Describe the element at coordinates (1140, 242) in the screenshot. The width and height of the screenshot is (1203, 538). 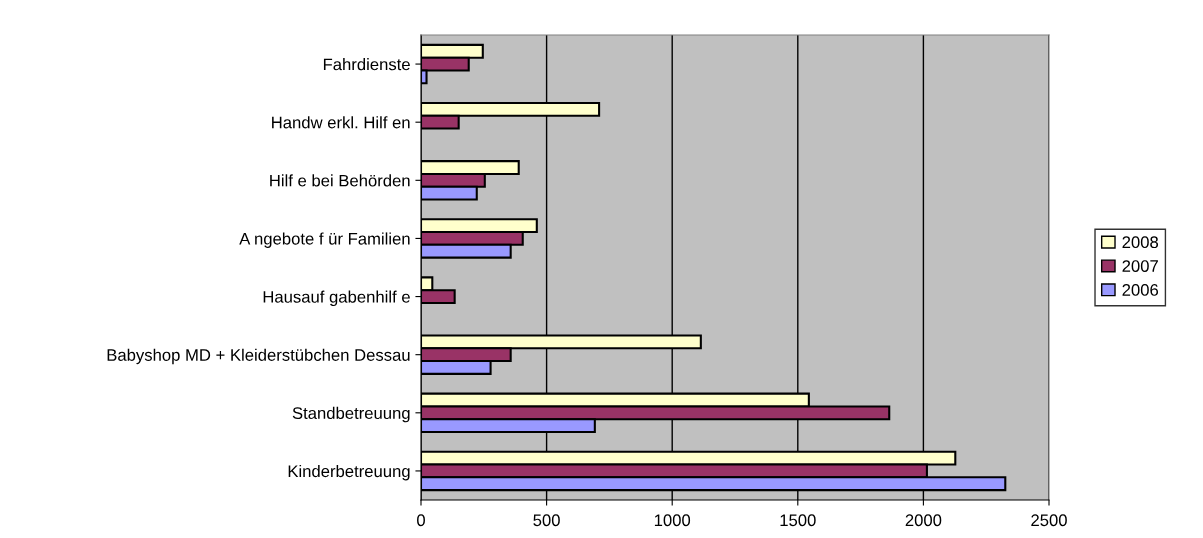
I see `legend-label: 2008` at that location.